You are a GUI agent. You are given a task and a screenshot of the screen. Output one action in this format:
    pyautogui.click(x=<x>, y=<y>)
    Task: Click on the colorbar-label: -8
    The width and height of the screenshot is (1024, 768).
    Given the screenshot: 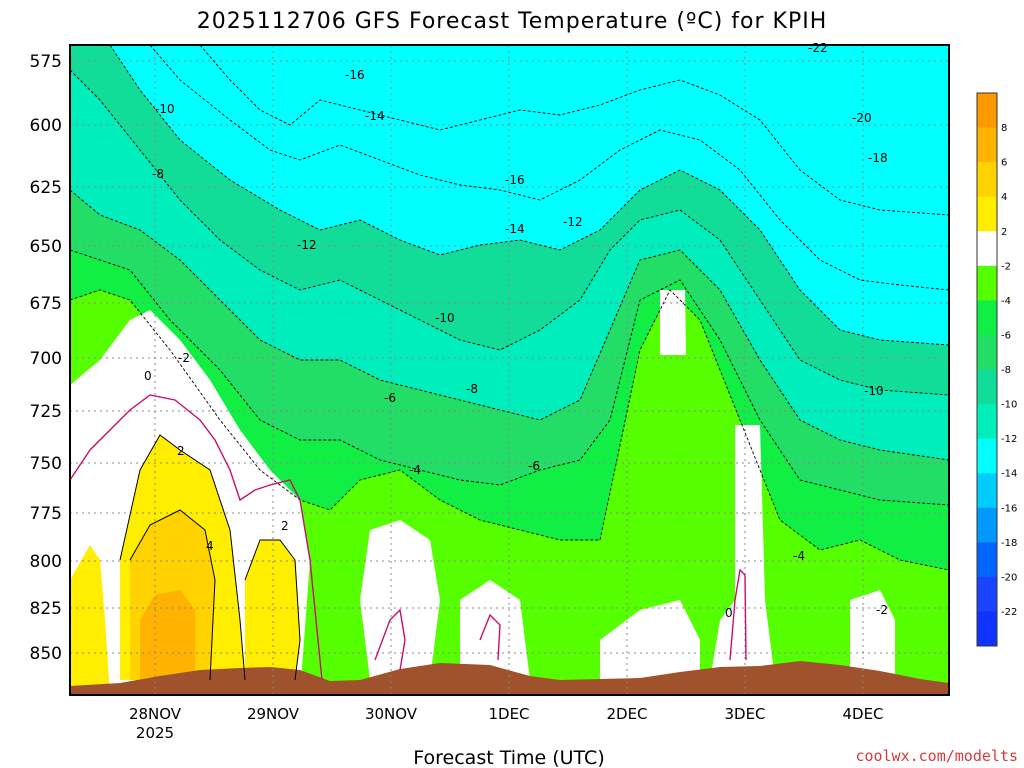 What is the action you would take?
    pyautogui.click(x=1006, y=370)
    